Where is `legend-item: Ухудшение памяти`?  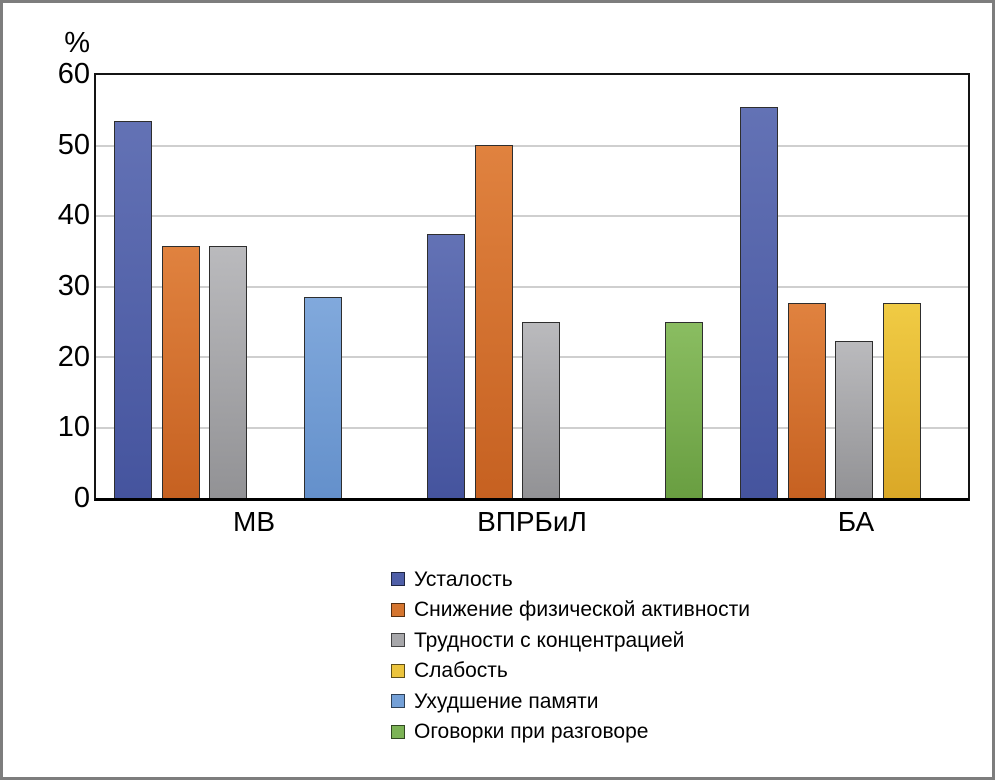 legend-item: Ухудшение памяти is located at coordinates (570, 701).